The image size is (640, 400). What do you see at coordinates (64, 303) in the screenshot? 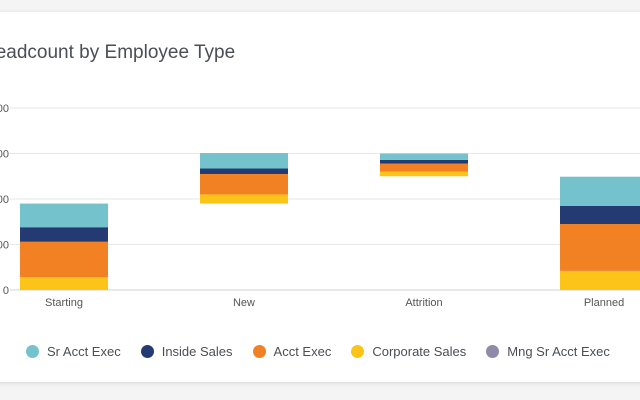
I see `x-category-label: Starting` at bounding box center [64, 303].